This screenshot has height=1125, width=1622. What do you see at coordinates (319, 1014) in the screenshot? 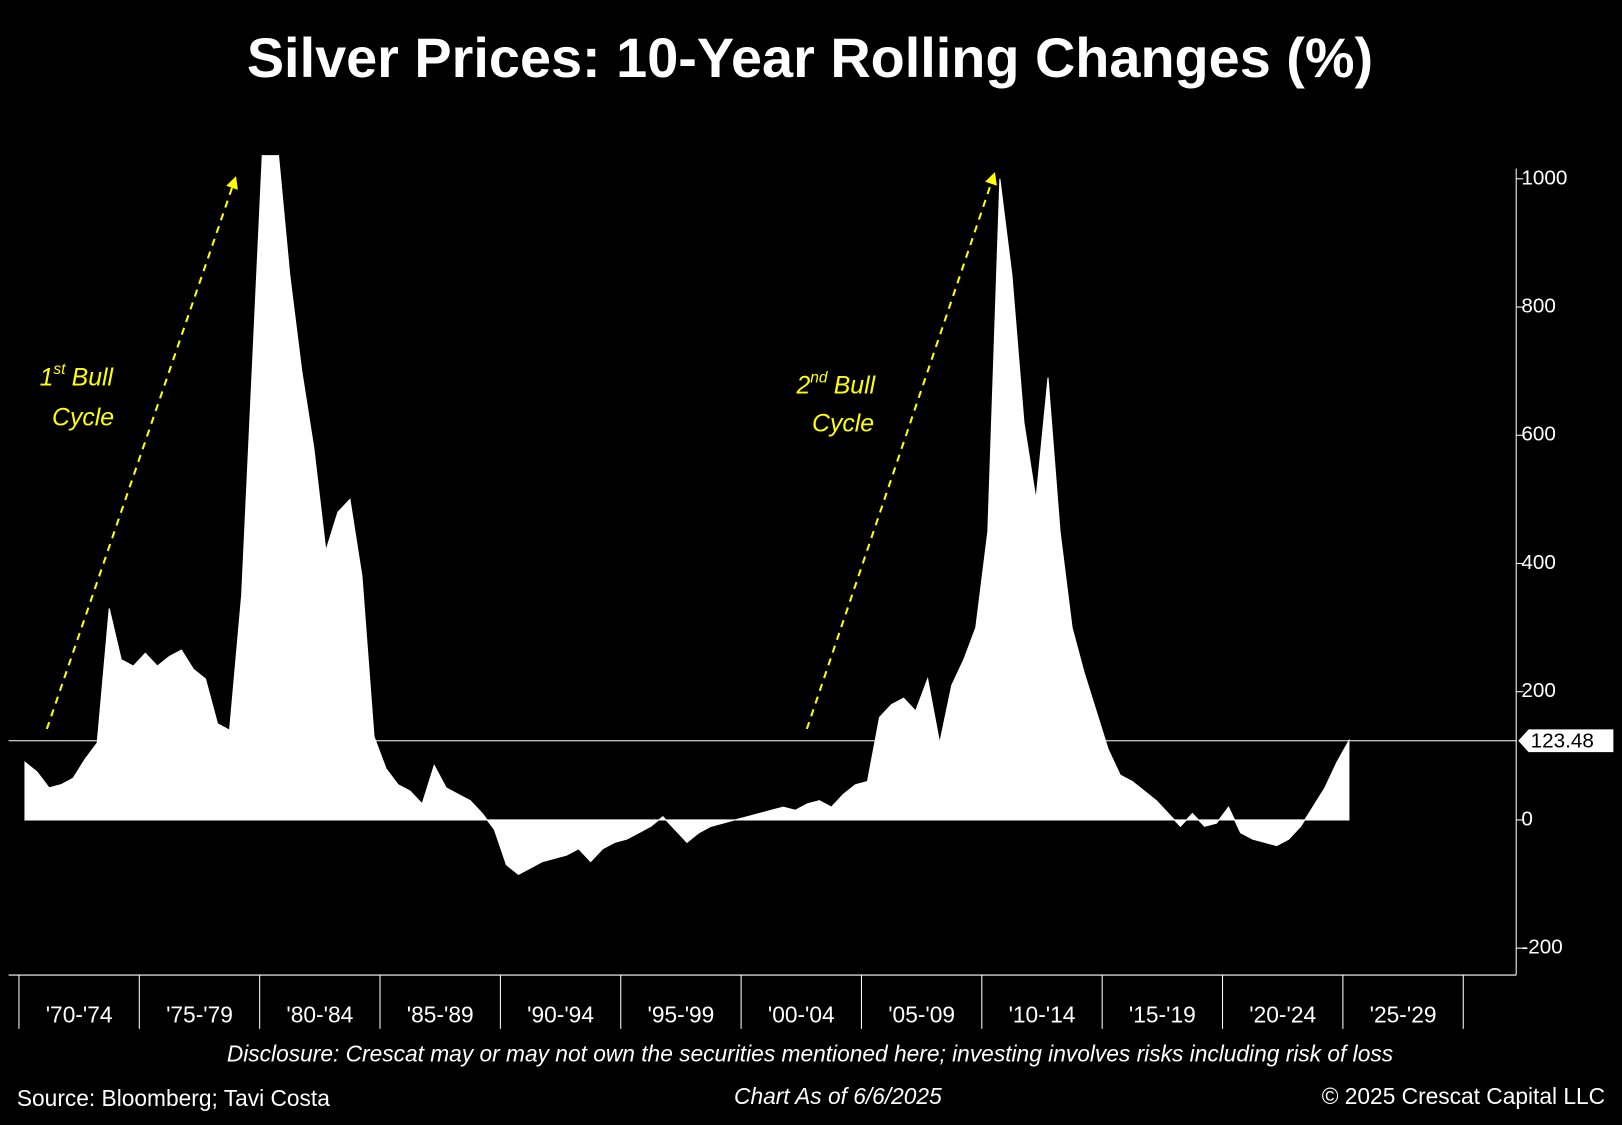
I see `x-tick-label: '80-'84` at bounding box center [319, 1014].